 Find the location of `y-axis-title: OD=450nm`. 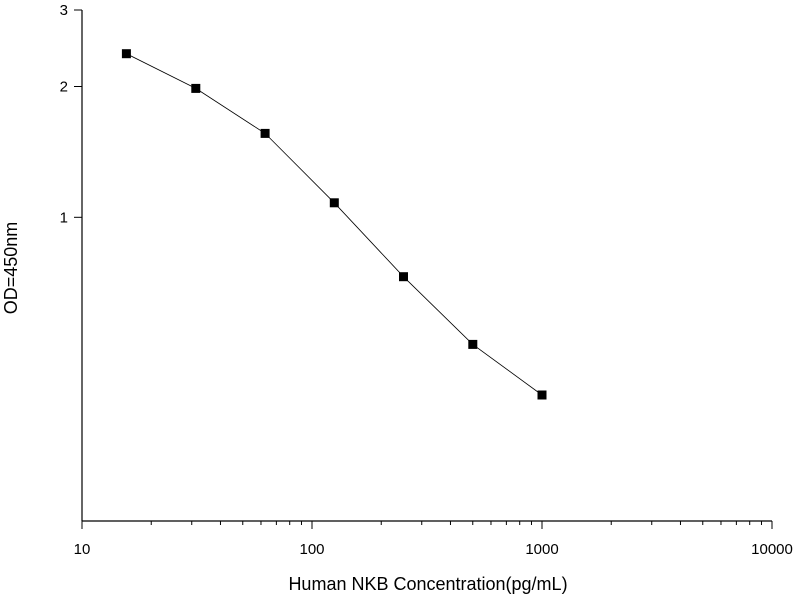

y-axis-title: OD=450nm is located at coordinates (11, 268).